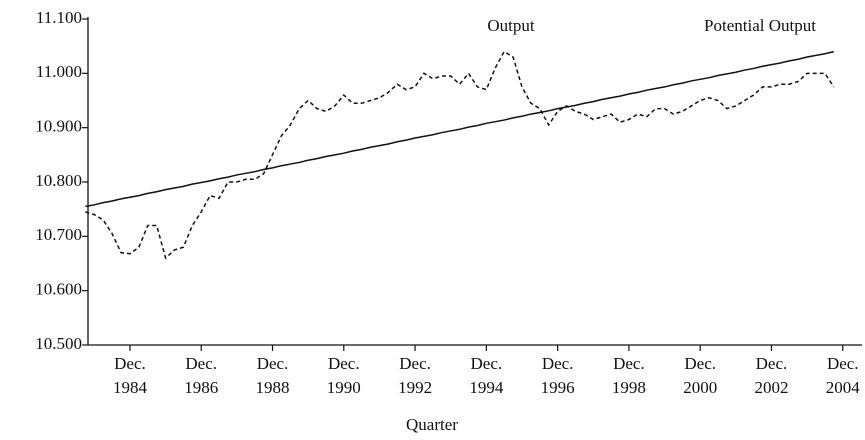  I want to click on x-tick-label: Dec. 1990, so click(343, 375).